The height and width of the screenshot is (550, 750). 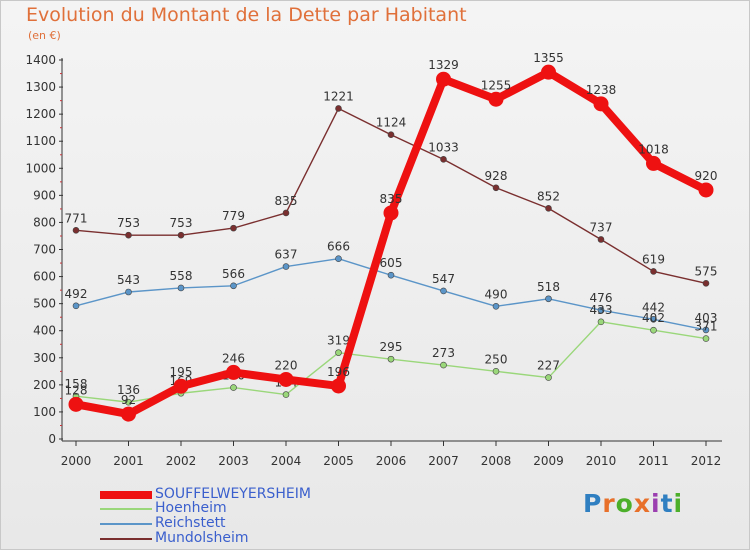 What do you see at coordinates (40, 60) in the screenshot?
I see `y-tick-label: 1400` at bounding box center [40, 60].